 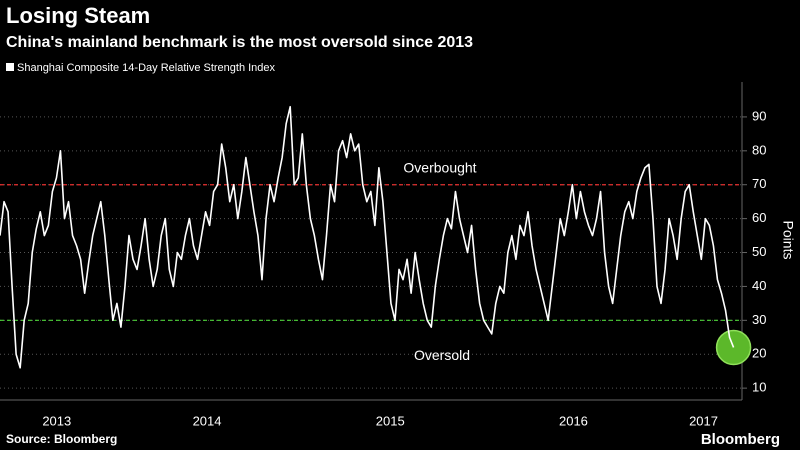 I want to click on y-tick-label: 50, so click(x=759, y=251).